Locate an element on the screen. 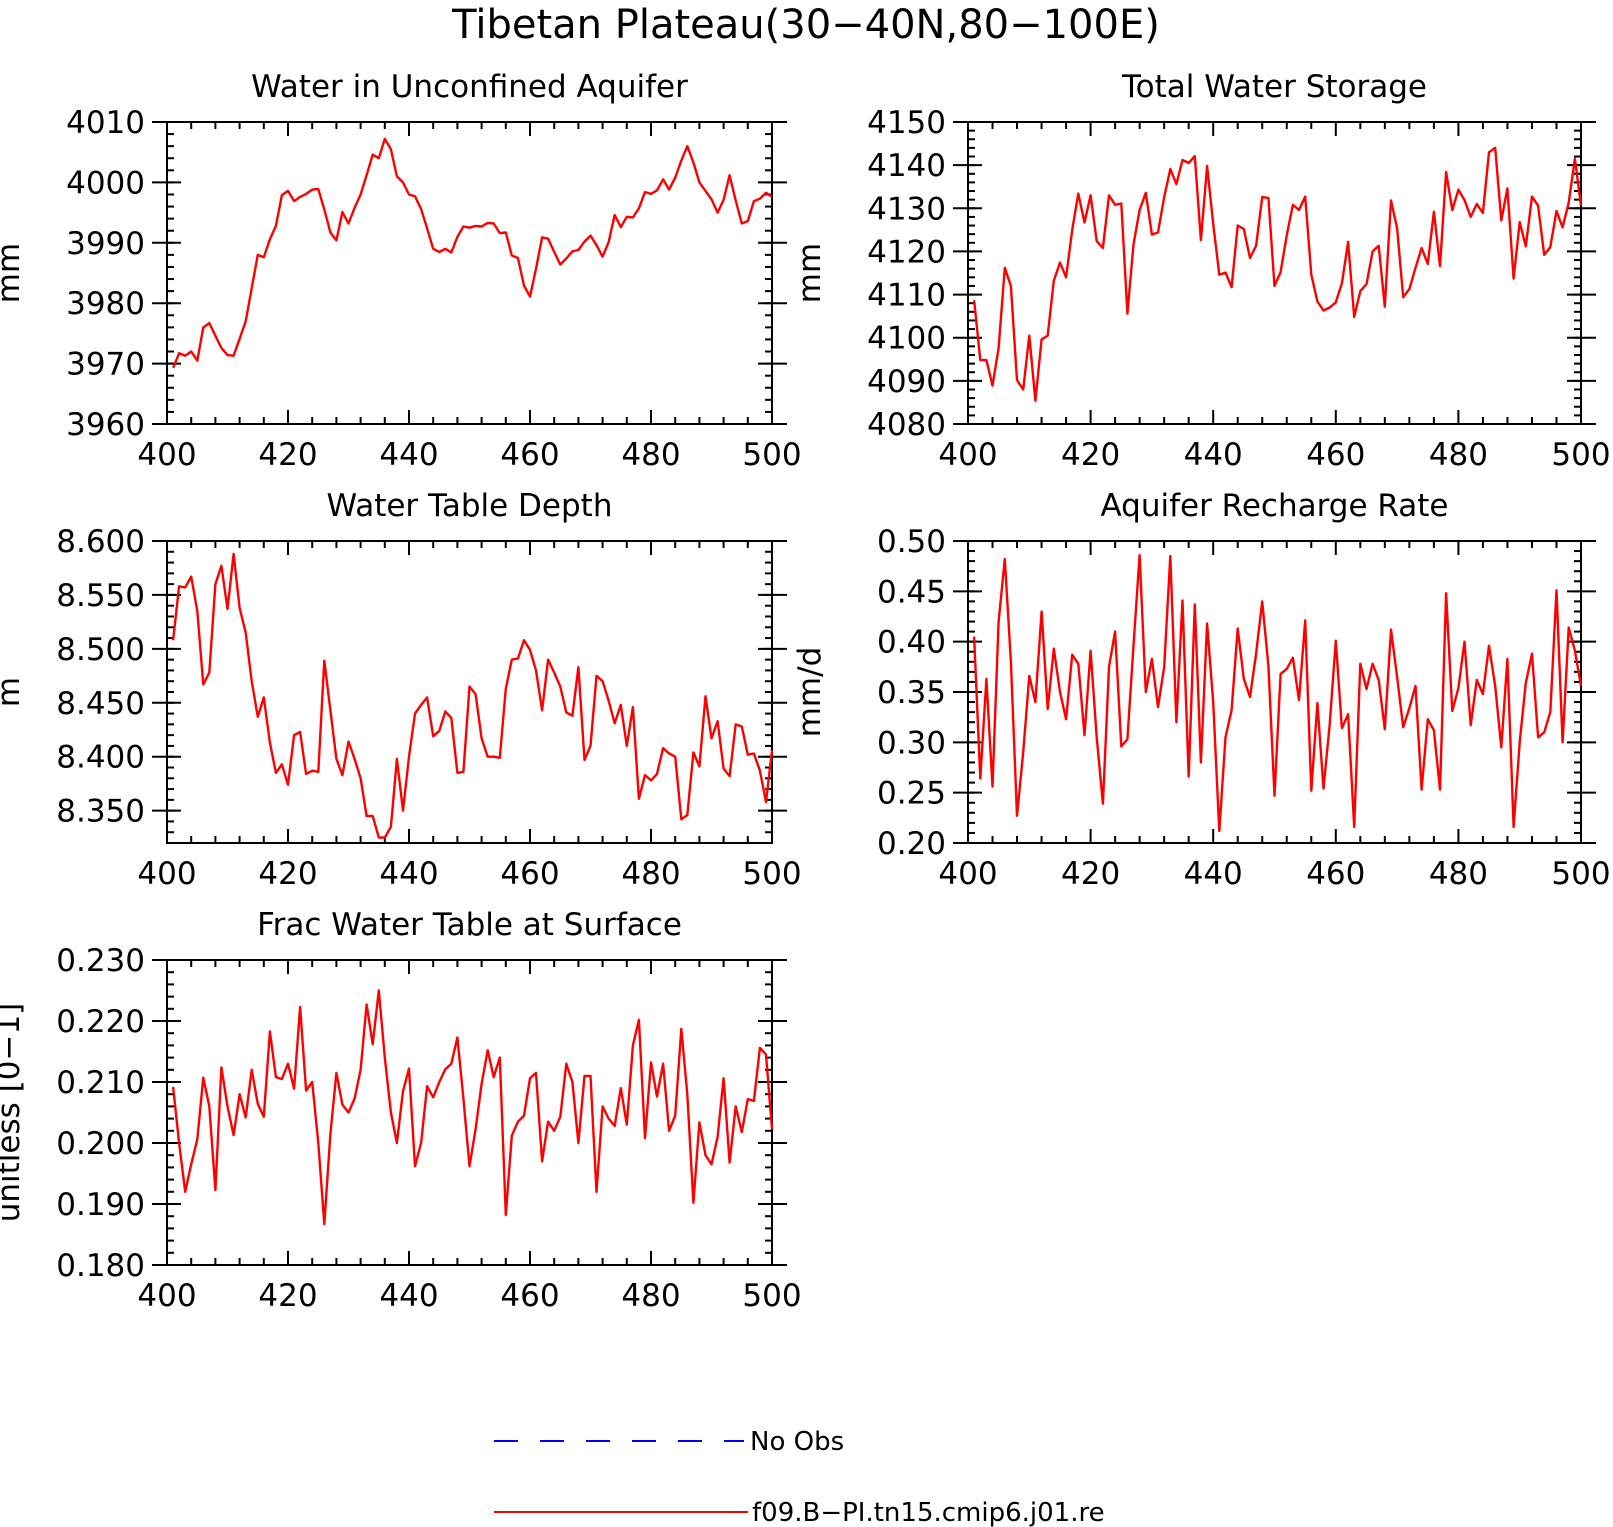 This screenshot has height=1527, width=1613. y-tick-label: 8.600 is located at coordinates (100, 542).